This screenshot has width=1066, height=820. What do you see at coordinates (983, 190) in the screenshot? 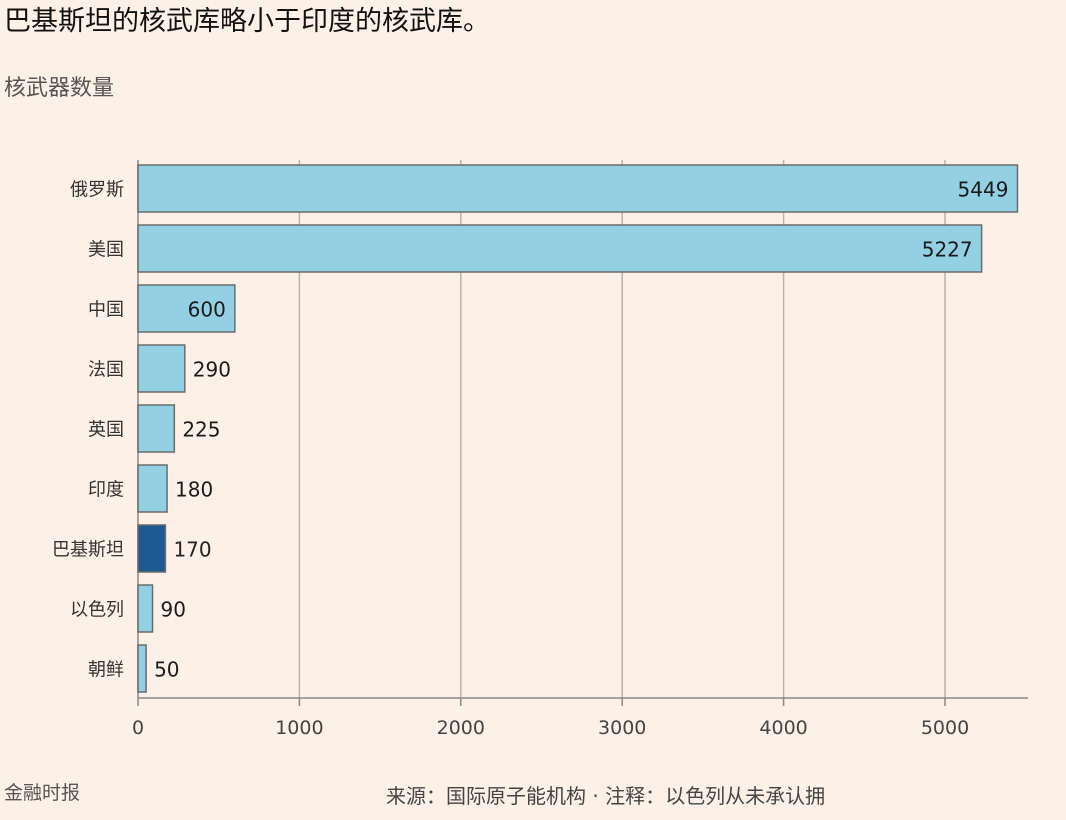
I see `value-label-0: 5449` at bounding box center [983, 190].